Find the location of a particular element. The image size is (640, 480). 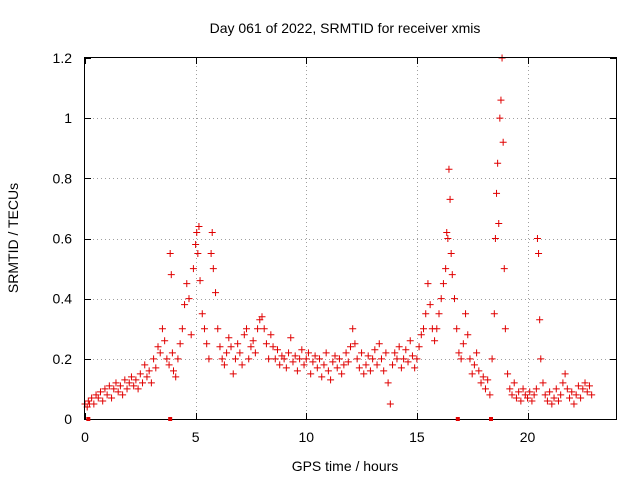

y-tick-label: 0.4 is located at coordinates (63, 299).